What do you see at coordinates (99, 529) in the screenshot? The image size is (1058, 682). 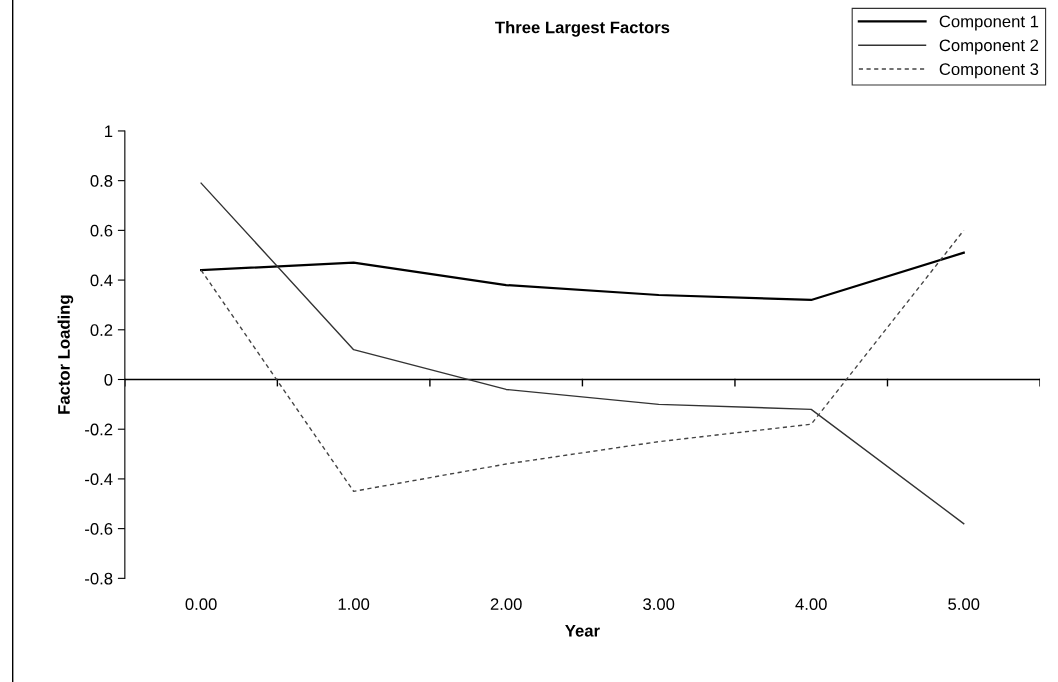 I see `y-tick-label: -0.6` at bounding box center [99, 529].